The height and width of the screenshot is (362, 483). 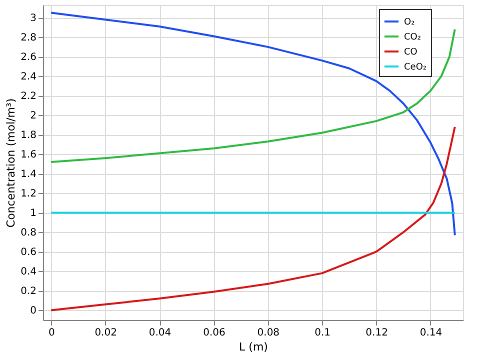 What do you see at coordinates (51, 333) in the screenshot?
I see `x-tick-label: 0` at bounding box center [51, 333].